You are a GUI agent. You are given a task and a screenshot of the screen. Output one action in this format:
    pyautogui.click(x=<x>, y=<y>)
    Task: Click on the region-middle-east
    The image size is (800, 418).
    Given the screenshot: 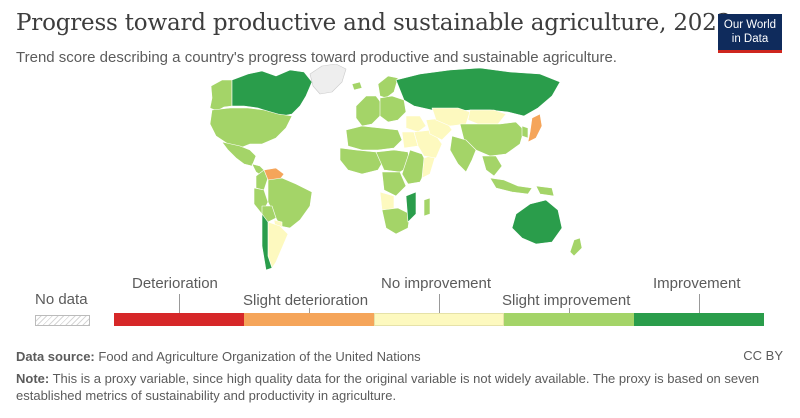 What is the action you would take?
    pyautogui.click(x=416, y=124)
    